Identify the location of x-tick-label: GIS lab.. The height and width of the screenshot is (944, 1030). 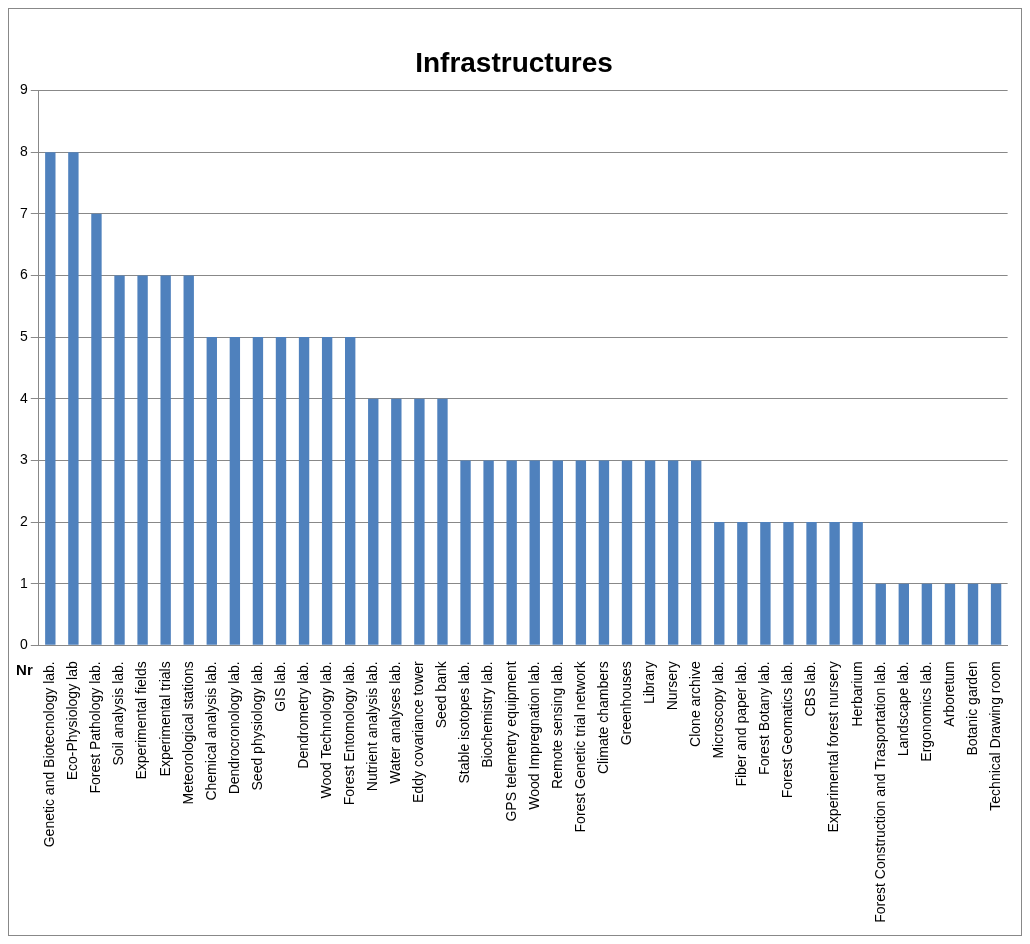
(279, 686).